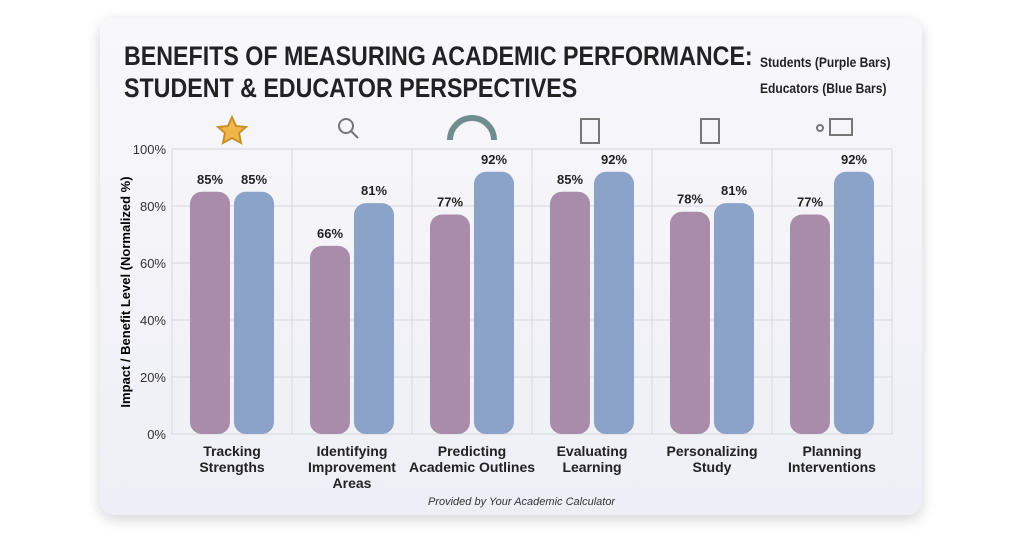 Image resolution: width=1024 pixels, height=536 pixels. I want to click on y-tick-label: 40%, so click(153, 320).